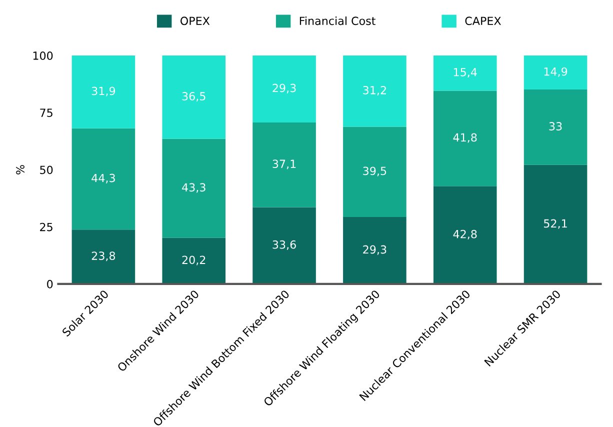 This screenshot has width=613, height=427. I want to click on data-label: 31,9, so click(104, 91).